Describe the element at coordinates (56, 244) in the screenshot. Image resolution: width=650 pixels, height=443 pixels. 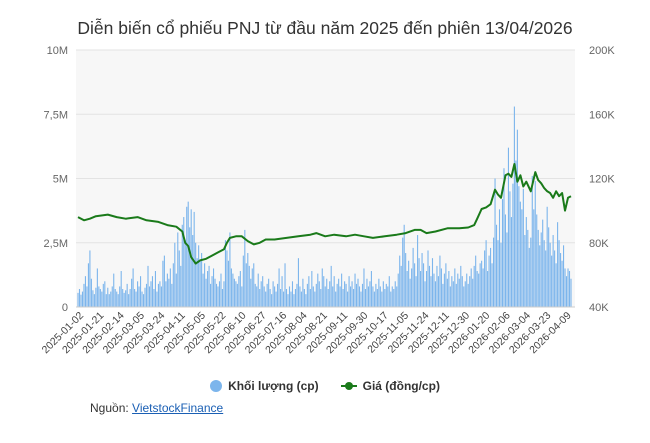
I see `left-axis-tick: 2,5M` at that location.